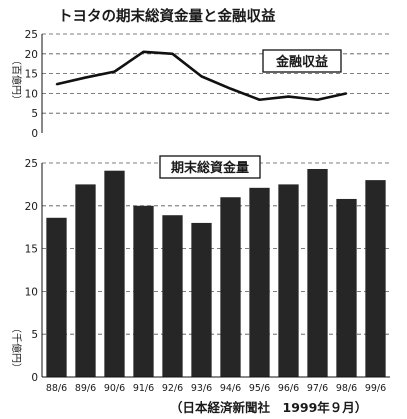  What do you see at coordinates (346, 388) in the screenshot?
I see `x-tick-label: 98/6` at bounding box center [346, 388].